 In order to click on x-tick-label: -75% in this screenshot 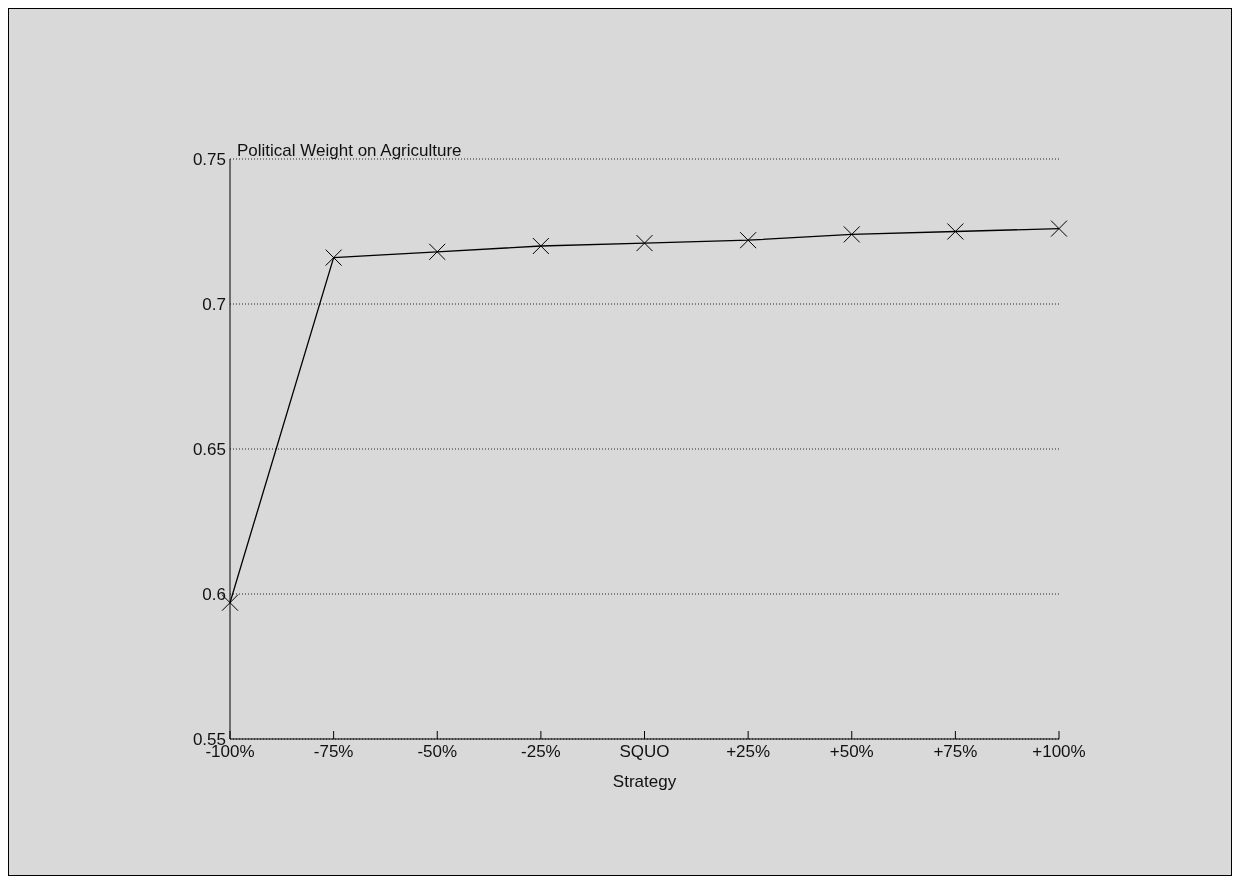, I will do `click(333, 752)`.